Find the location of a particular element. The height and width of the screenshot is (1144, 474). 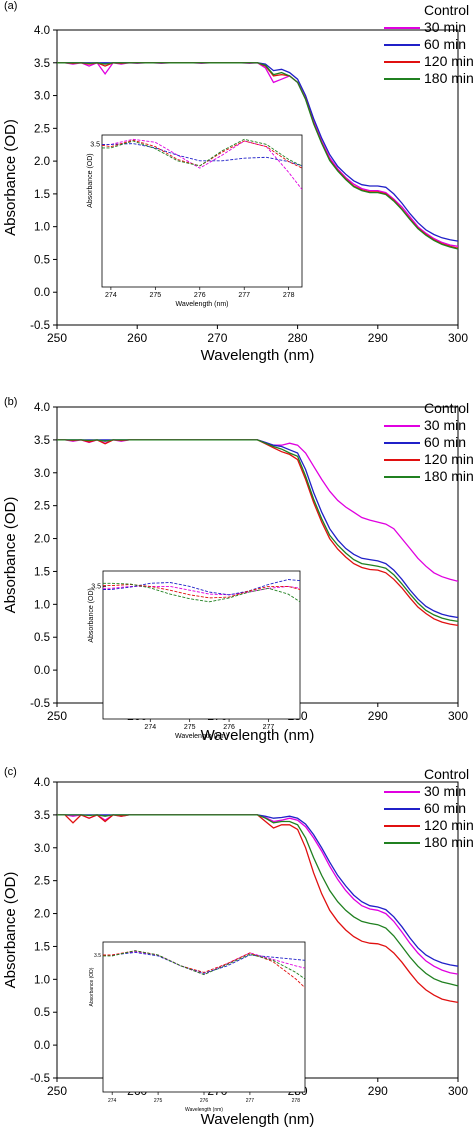

inset-series-line-30-min is located at coordinates (202, 164).